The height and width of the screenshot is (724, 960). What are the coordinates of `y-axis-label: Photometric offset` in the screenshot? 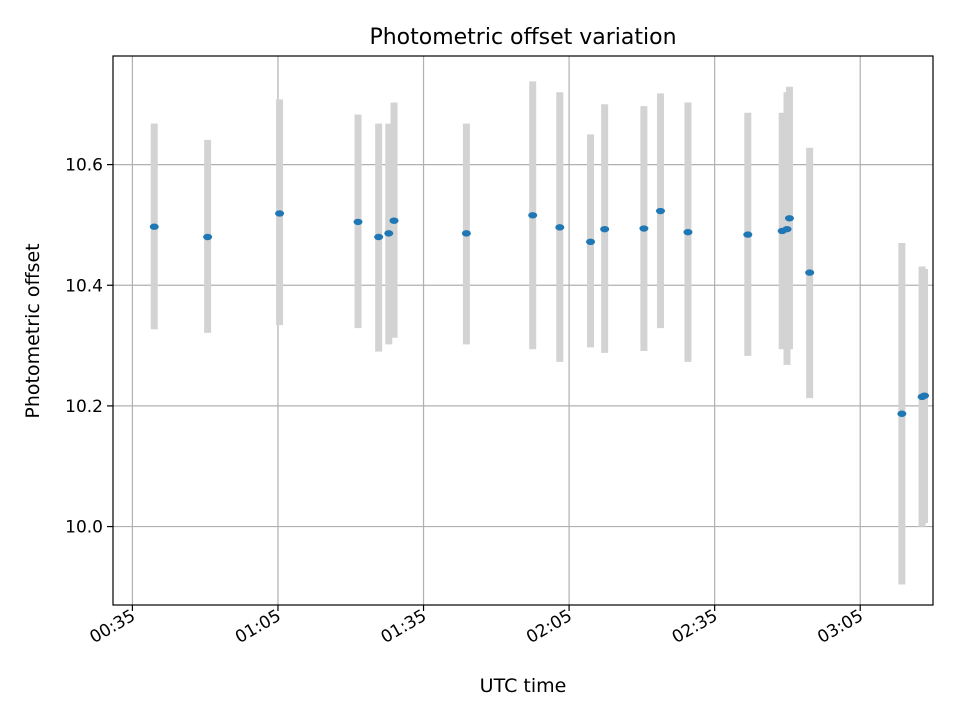 It's located at (33, 330).